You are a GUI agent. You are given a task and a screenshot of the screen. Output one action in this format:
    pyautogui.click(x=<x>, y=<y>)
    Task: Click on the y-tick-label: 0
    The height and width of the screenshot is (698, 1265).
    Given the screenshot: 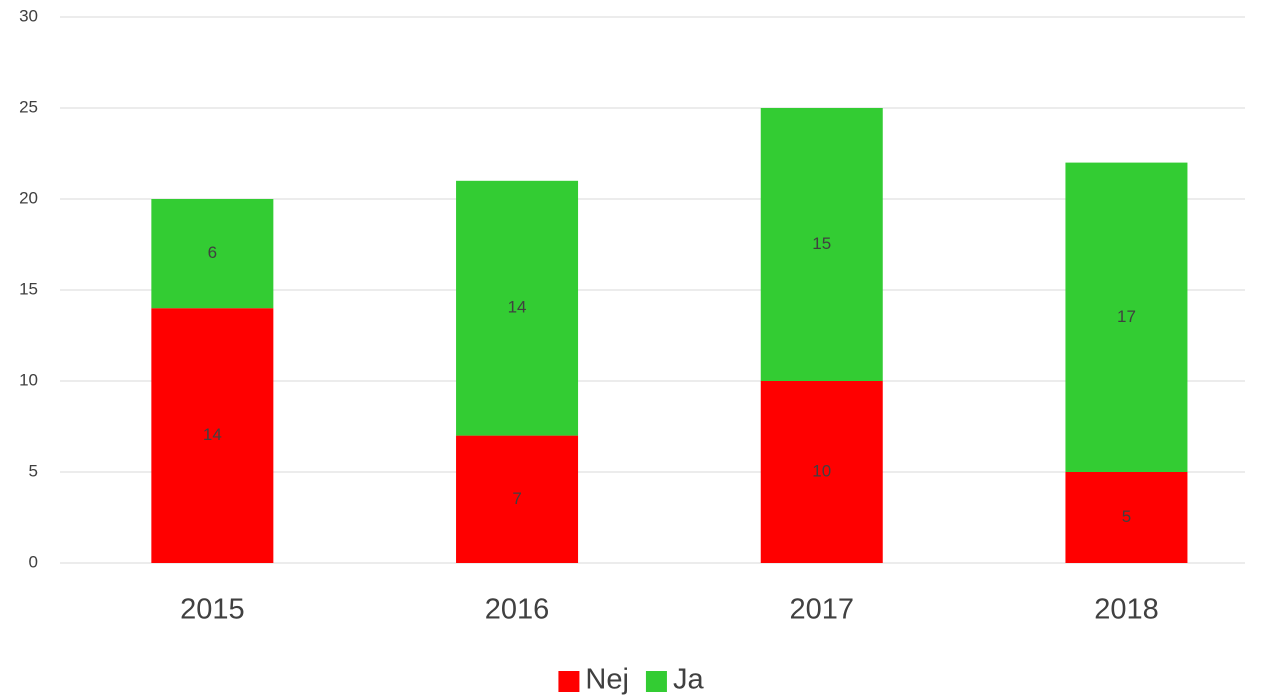 What is the action you would take?
    pyautogui.click(x=33, y=561)
    